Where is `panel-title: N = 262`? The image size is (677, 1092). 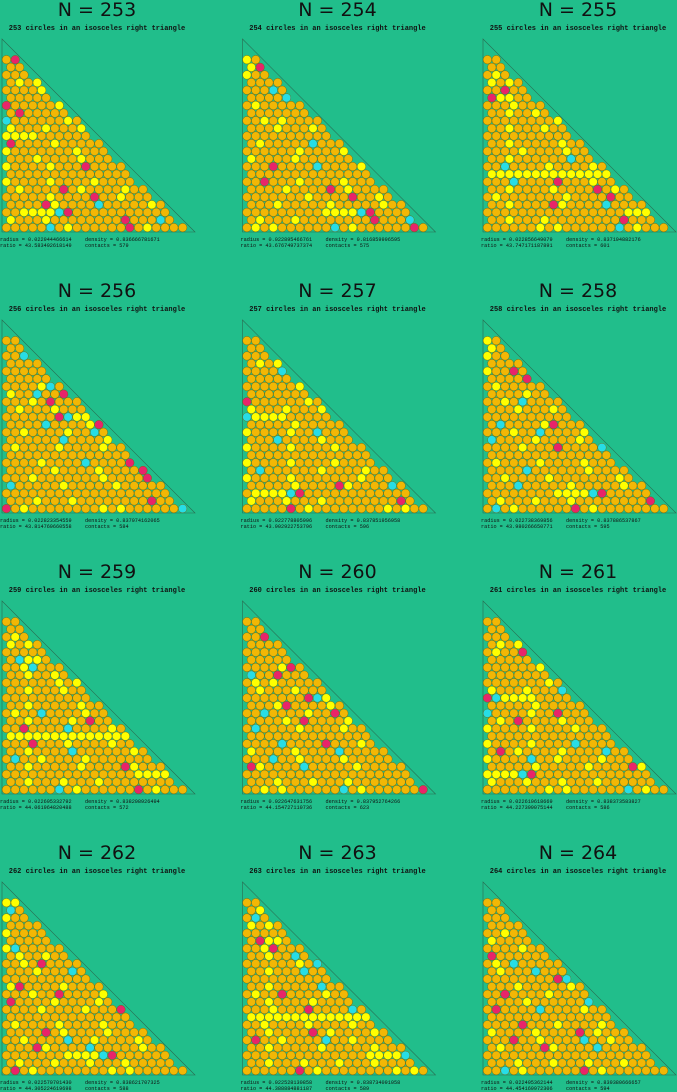
panel-title: N = 262 is located at coordinates (97, 853).